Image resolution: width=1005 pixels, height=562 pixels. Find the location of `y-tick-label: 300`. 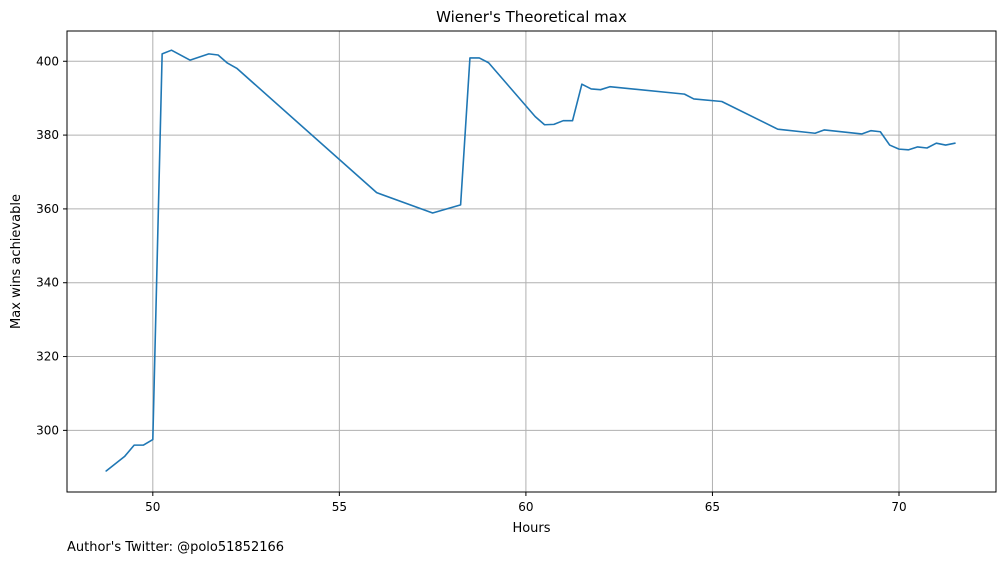

y-tick-label: 300 is located at coordinates (47, 430).